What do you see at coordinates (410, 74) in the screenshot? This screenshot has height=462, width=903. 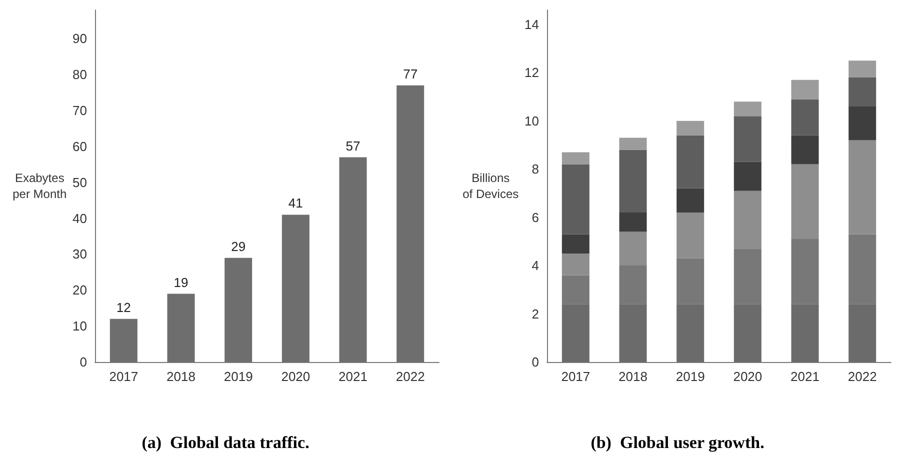 I see `data-label: 77` at bounding box center [410, 74].